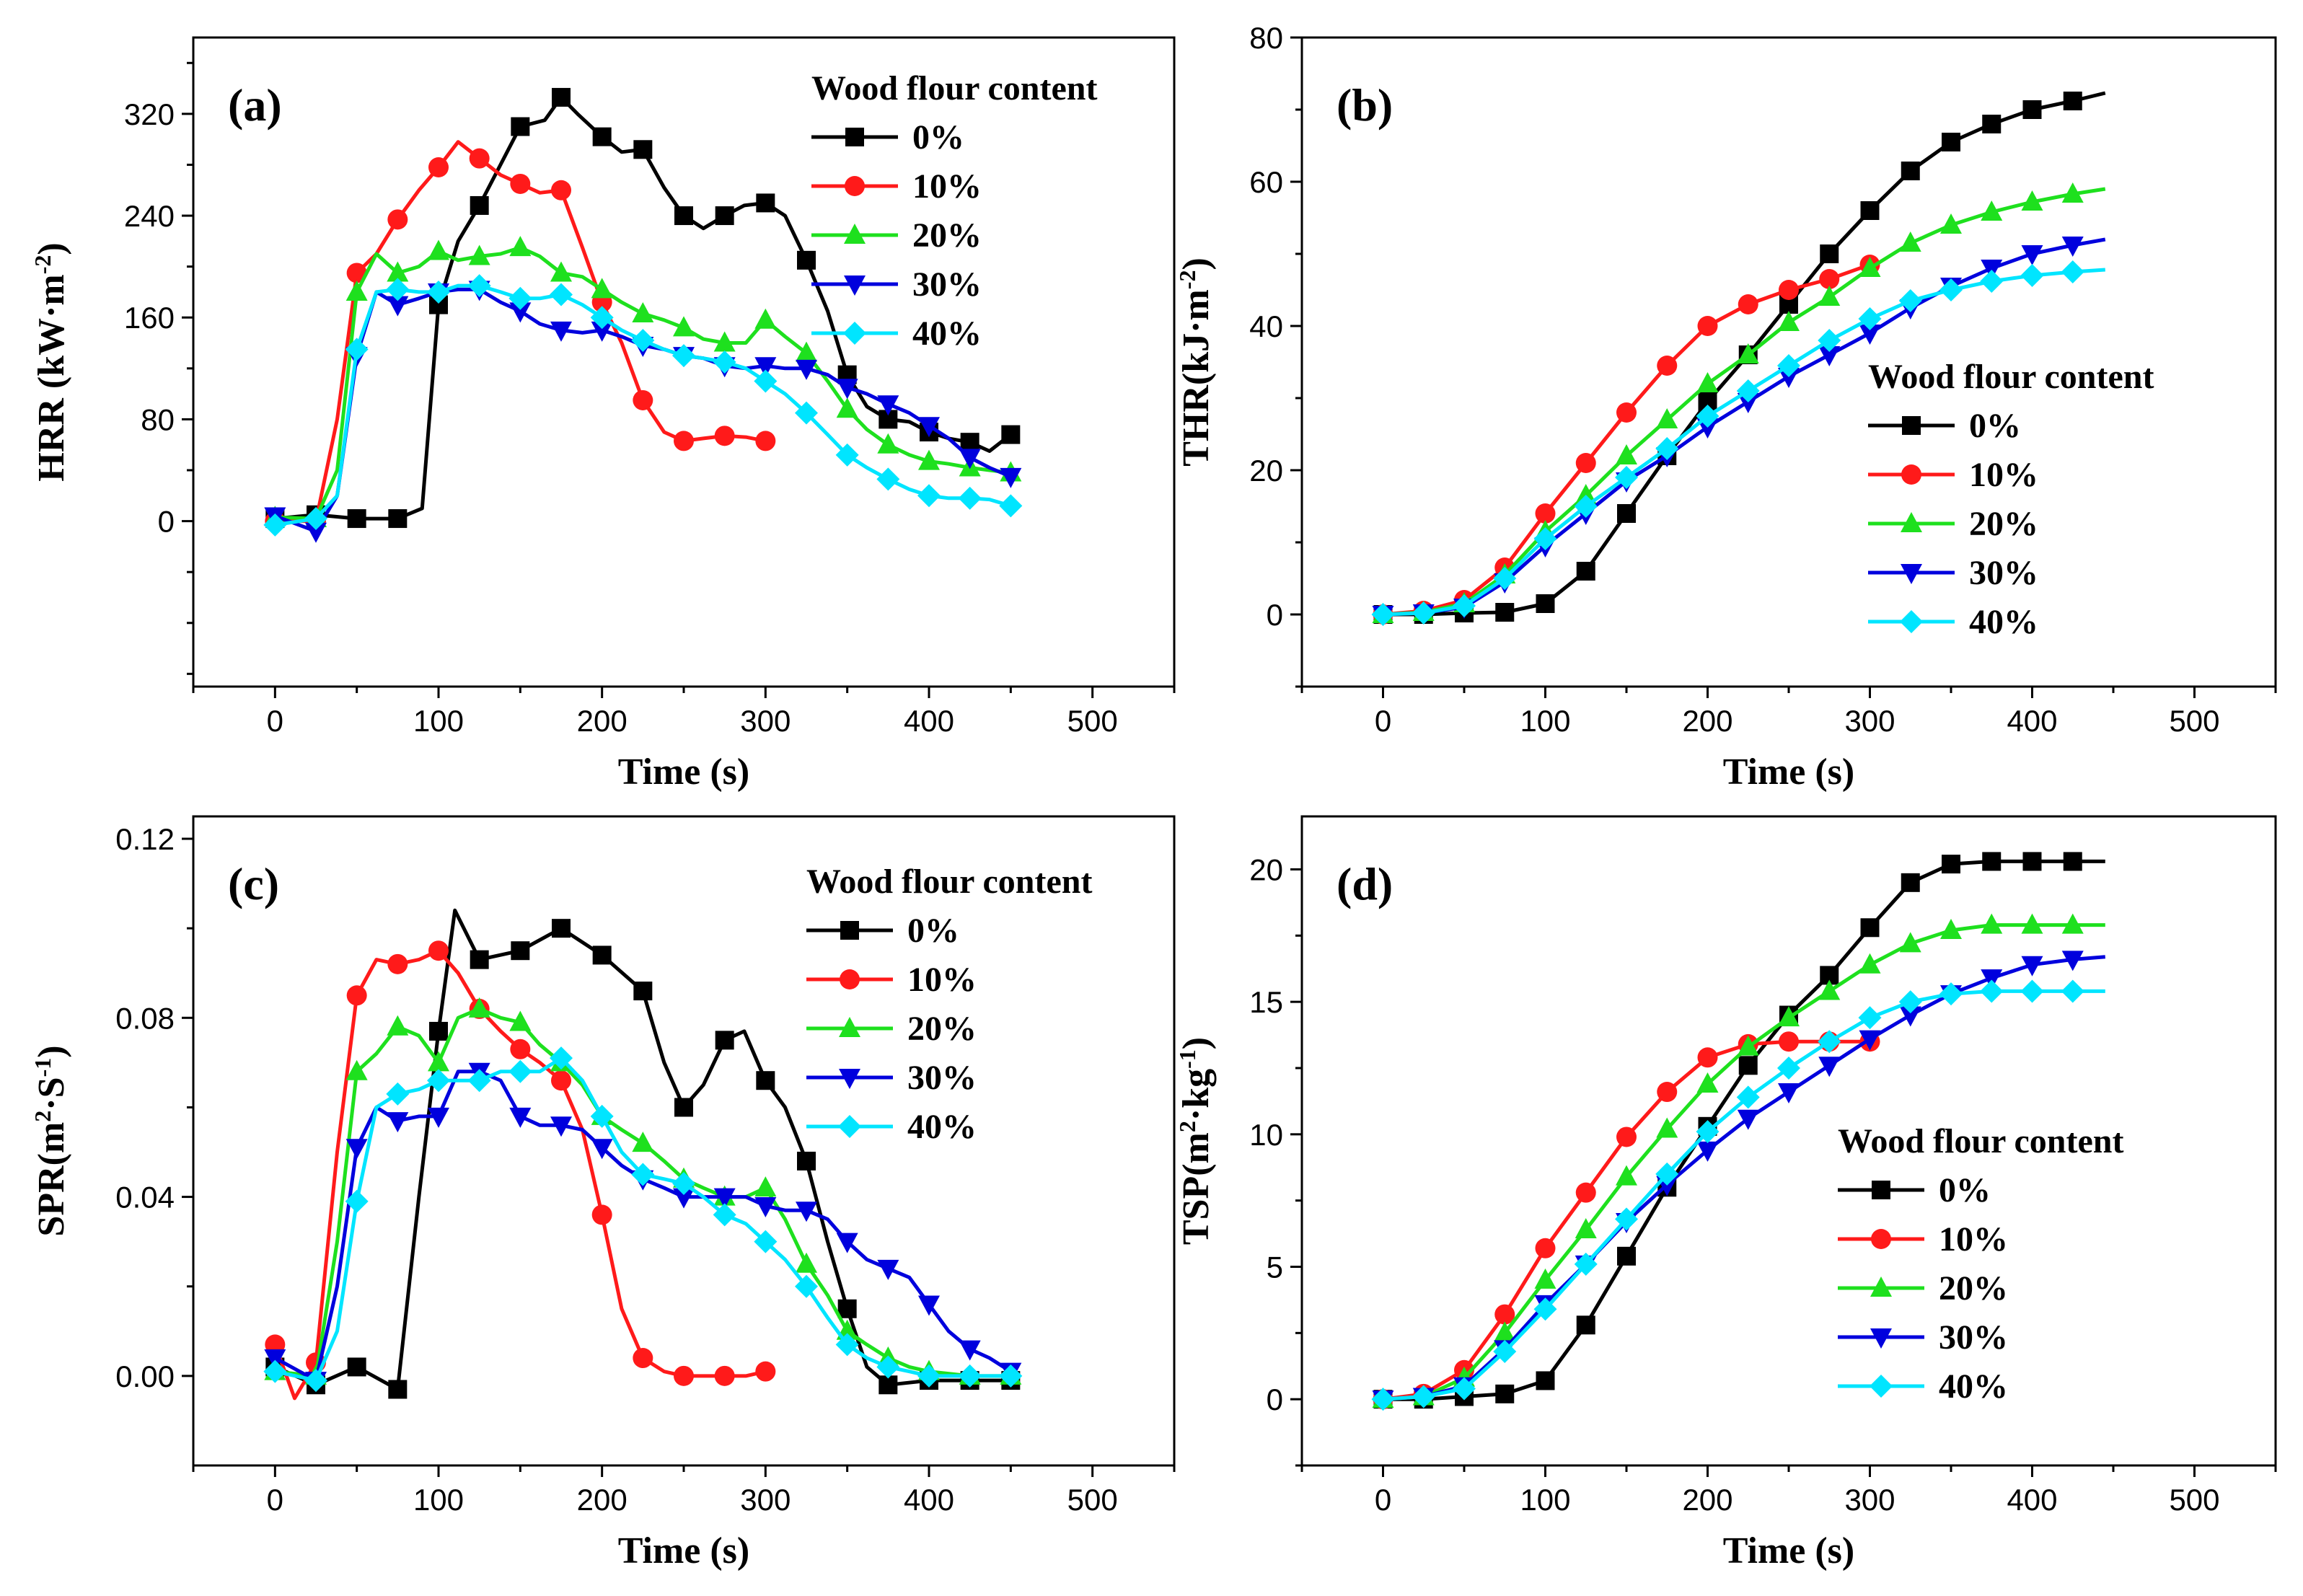 Image resolution: width=2303 pixels, height=1596 pixels. Describe the element at coordinates (145, 1018) in the screenshot. I see `y-tick-label: 0.08` at that location.